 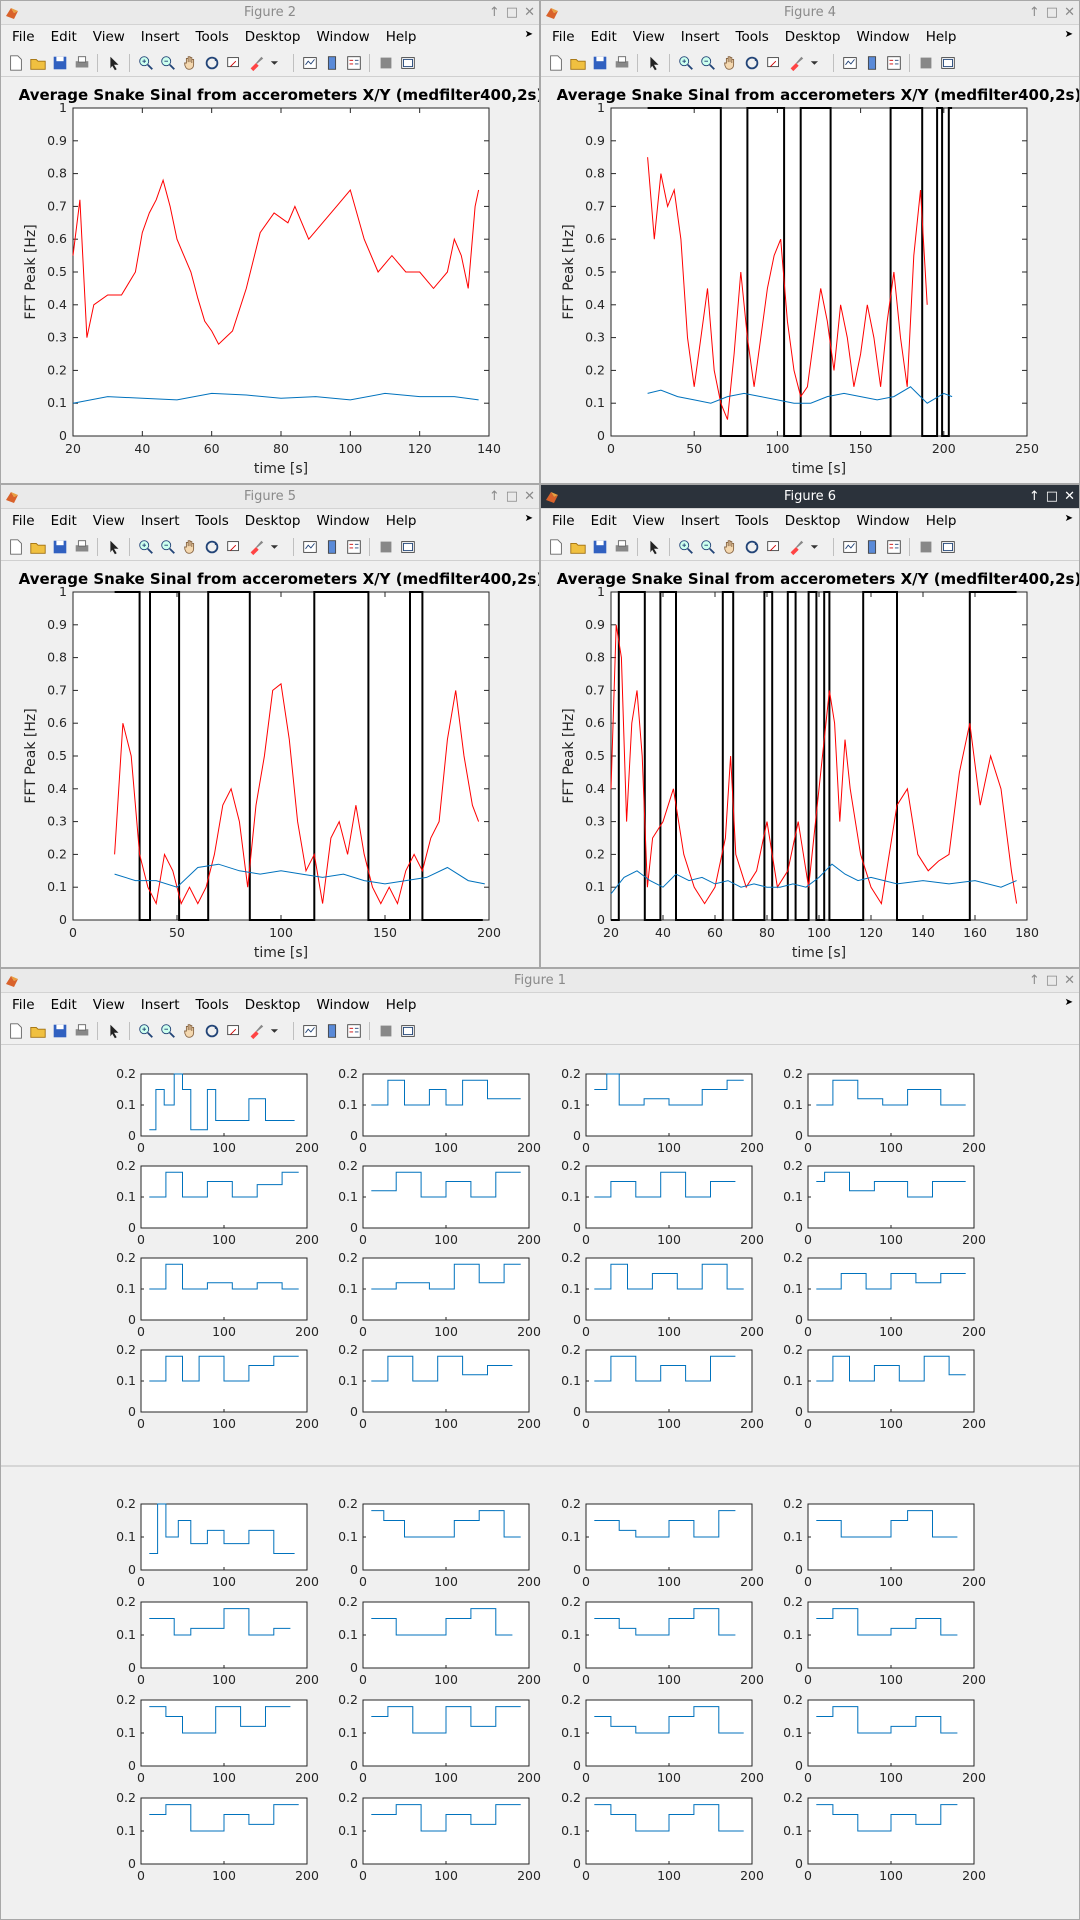 I want to click on window-titlebar: Figure 6 ↑ □ ✕, so click(x=810, y=497).